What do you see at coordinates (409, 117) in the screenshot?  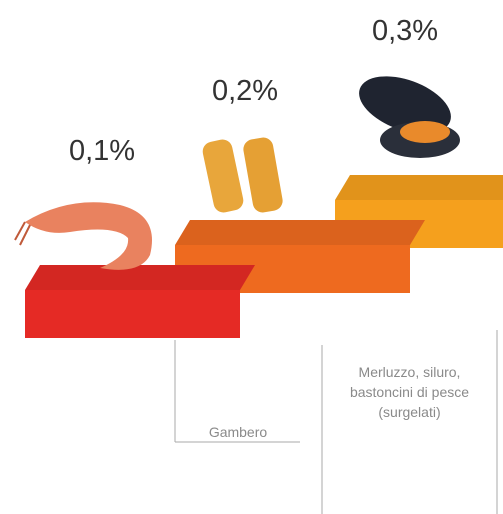 I see `mussel-icon` at bounding box center [409, 117].